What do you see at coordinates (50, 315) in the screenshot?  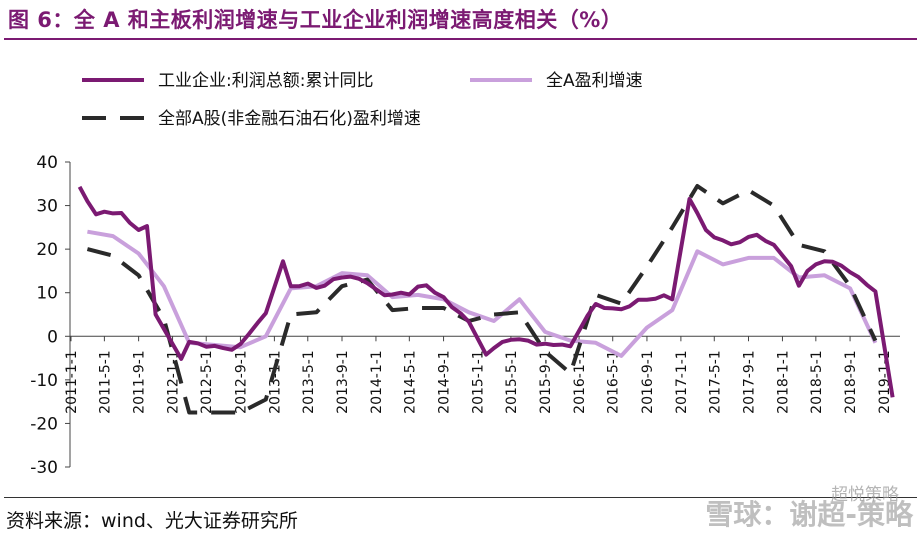 I see `y-axis: 40 30 20 10 0 -10 -20 -30` at bounding box center [50, 315].